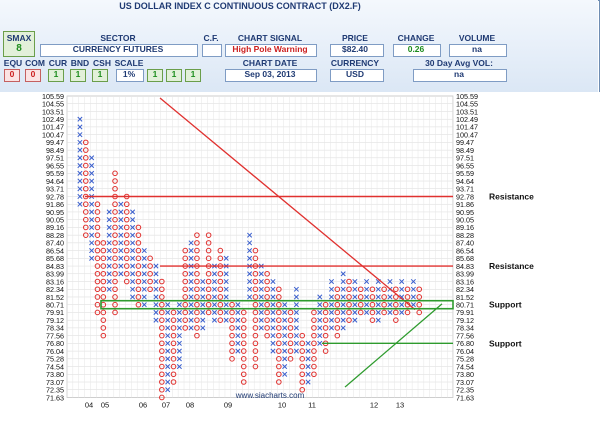 The image size is (600, 425). Describe the element at coordinates (55, 150) in the screenshot. I see `y-tick-label-left: 98.49` at that location.